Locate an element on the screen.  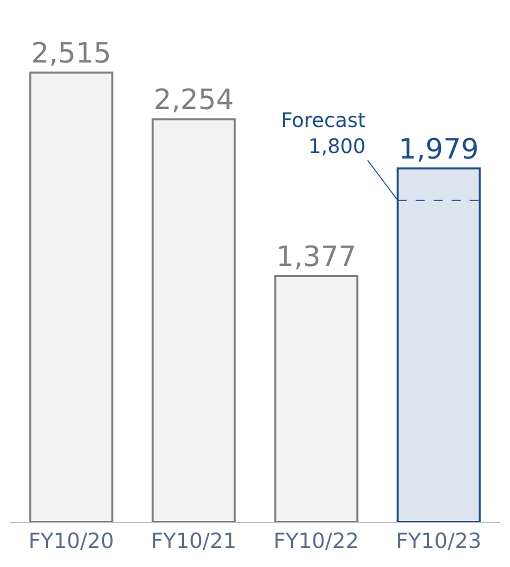
data-label: 1,377 is located at coordinates (316, 256).